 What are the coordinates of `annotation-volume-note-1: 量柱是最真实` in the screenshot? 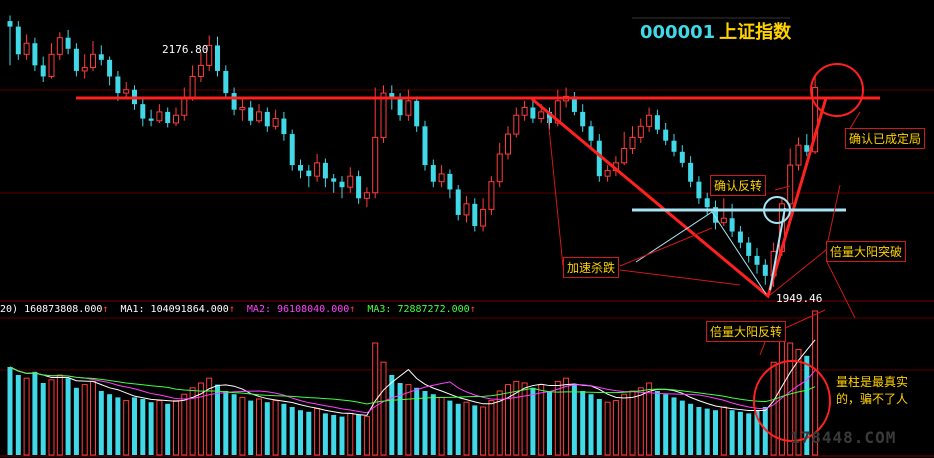 It's located at (872, 382).